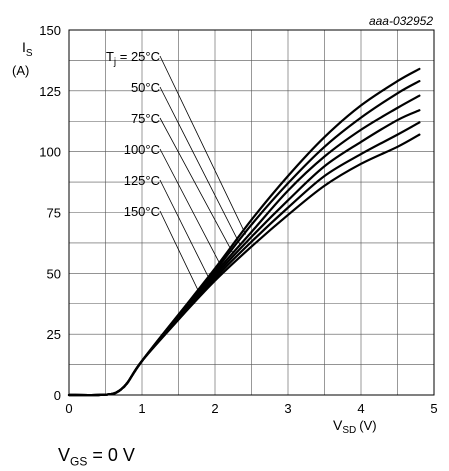 The height and width of the screenshot is (471, 449). What do you see at coordinates (142, 211) in the screenshot?
I see `legend-label-6: 150°C` at bounding box center [142, 211].